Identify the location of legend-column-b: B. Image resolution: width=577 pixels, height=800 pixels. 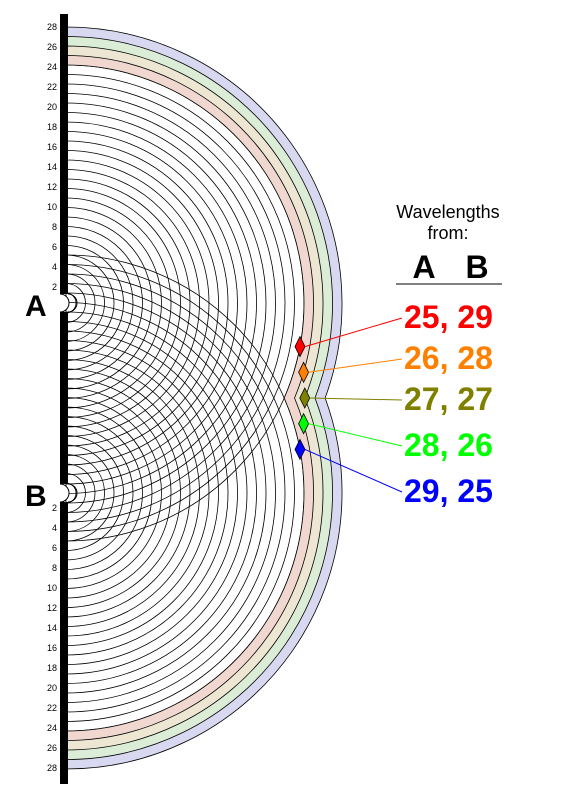
(476, 267).